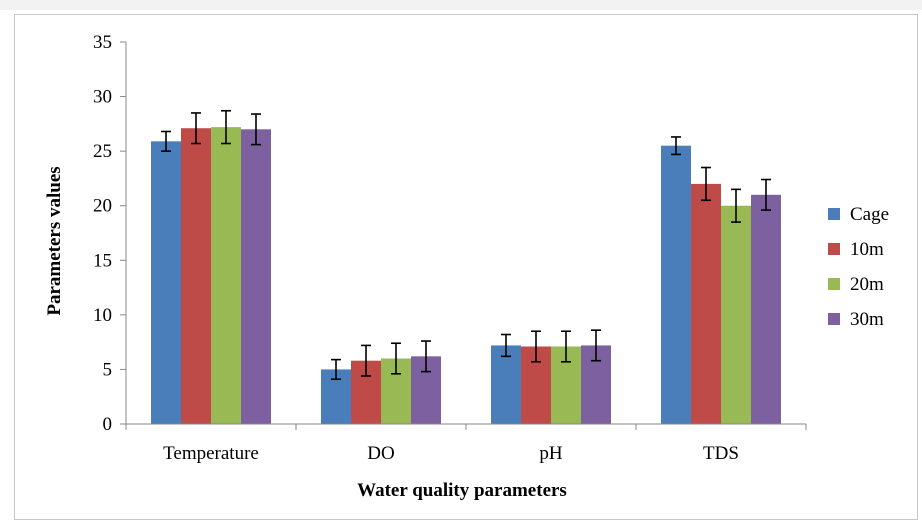 The width and height of the screenshot is (922, 522). What do you see at coordinates (226, 275) in the screenshot?
I see `bar-20m-temperature` at bounding box center [226, 275].